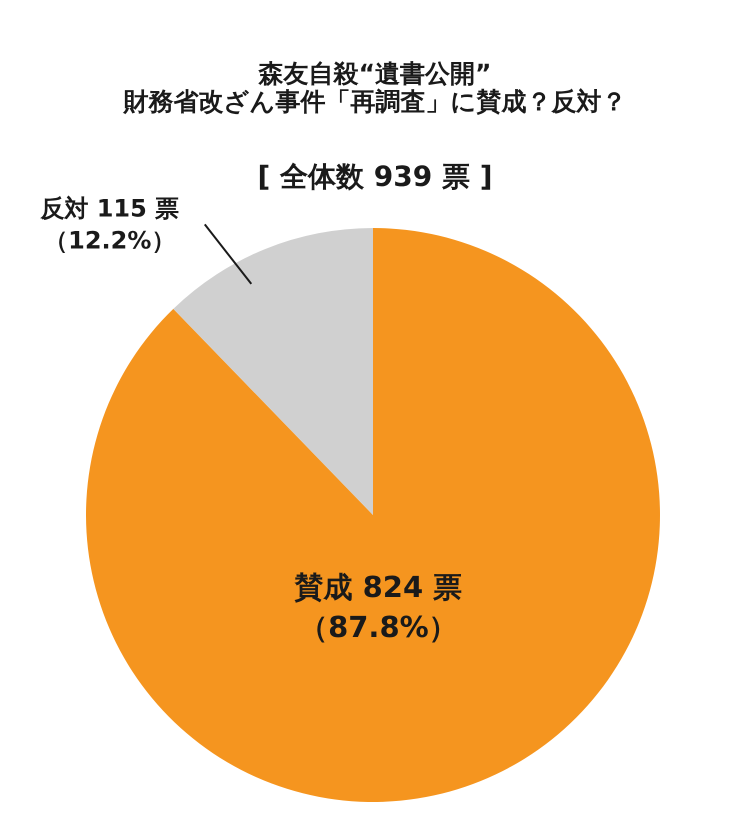  I want to click on chart-subtitle: [ 全体数 939 票 ], so click(375, 176).